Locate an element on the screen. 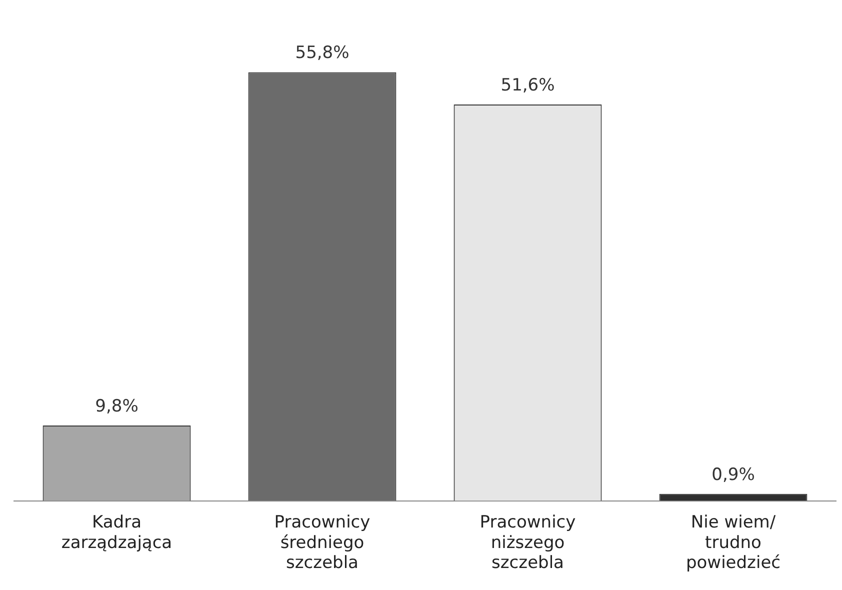  data-label: 0,9% is located at coordinates (733, 474).